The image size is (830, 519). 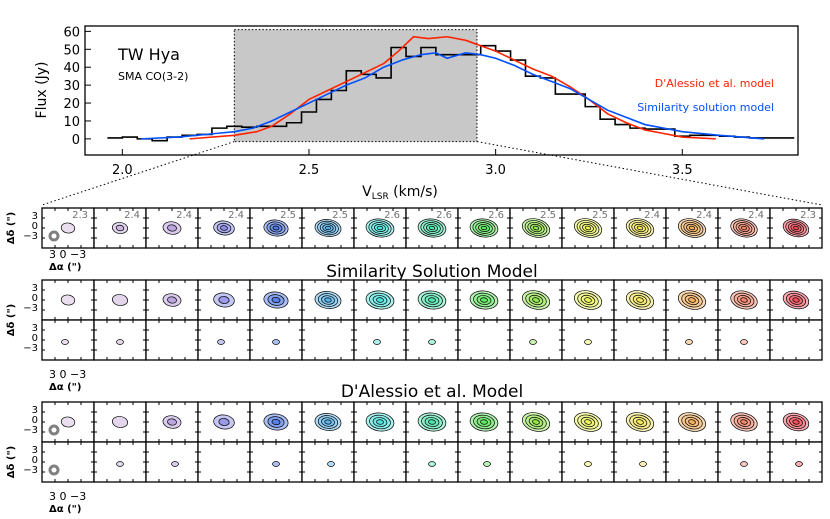 I want to click on y-tick-label: 40, so click(x=71, y=68).